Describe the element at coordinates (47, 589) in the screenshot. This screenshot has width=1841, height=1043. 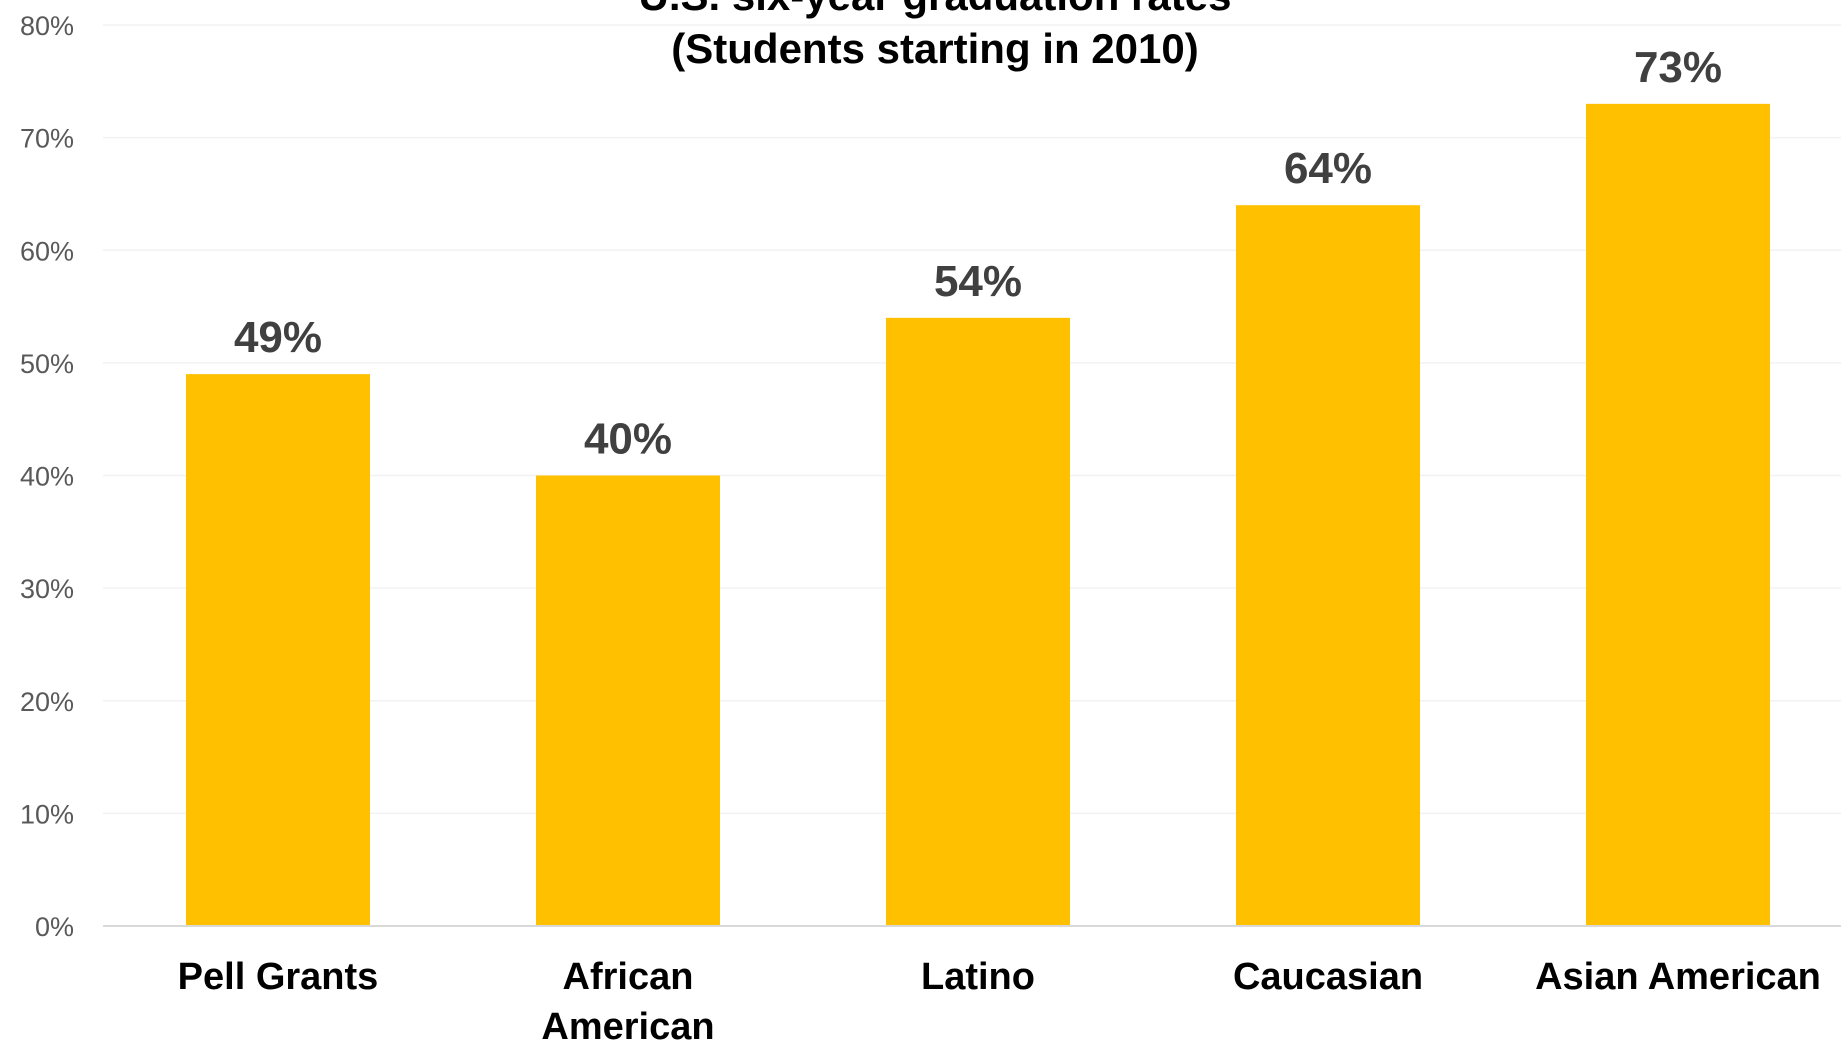
I see `y-tick-label: 30%` at that location.